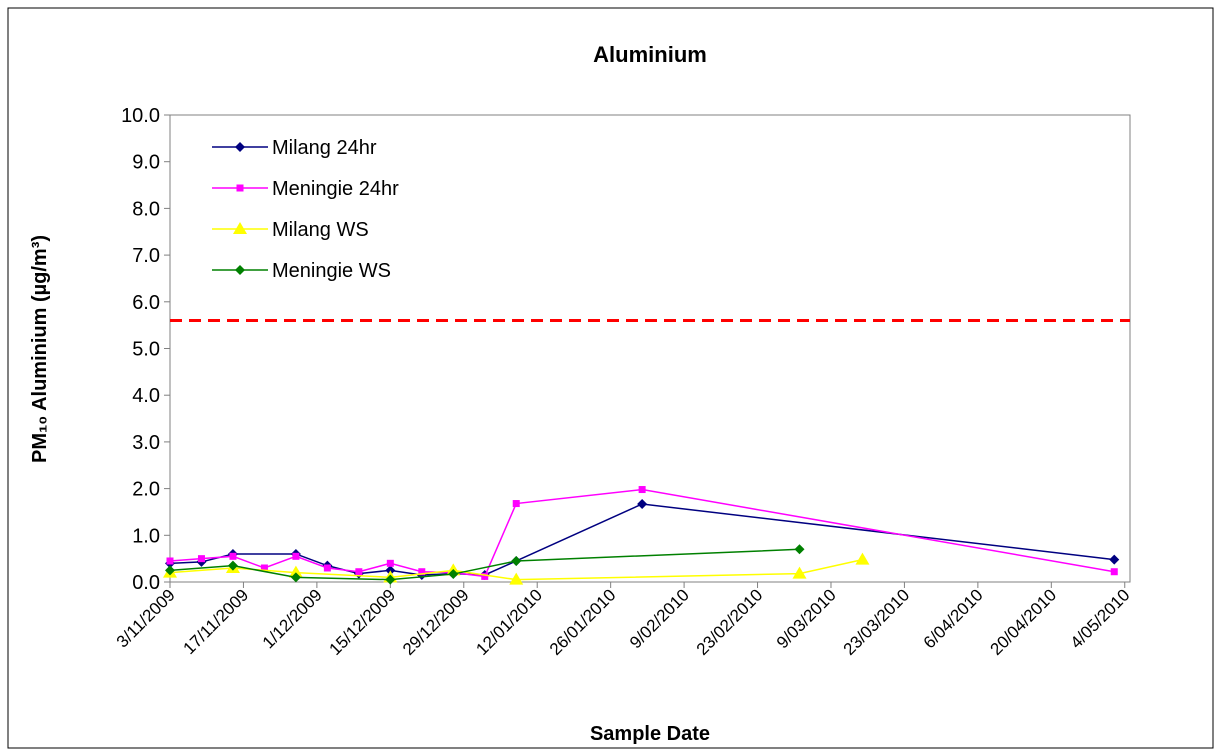 This screenshot has width=1222, height=751. Describe the element at coordinates (146, 163) in the screenshot. I see `y-tick-label: 9.0` at that location.